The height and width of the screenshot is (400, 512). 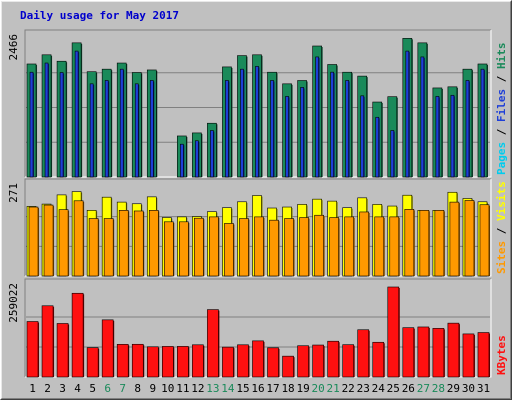 I want to click on panel-max-label: 2466, so click(x=13, y=47).